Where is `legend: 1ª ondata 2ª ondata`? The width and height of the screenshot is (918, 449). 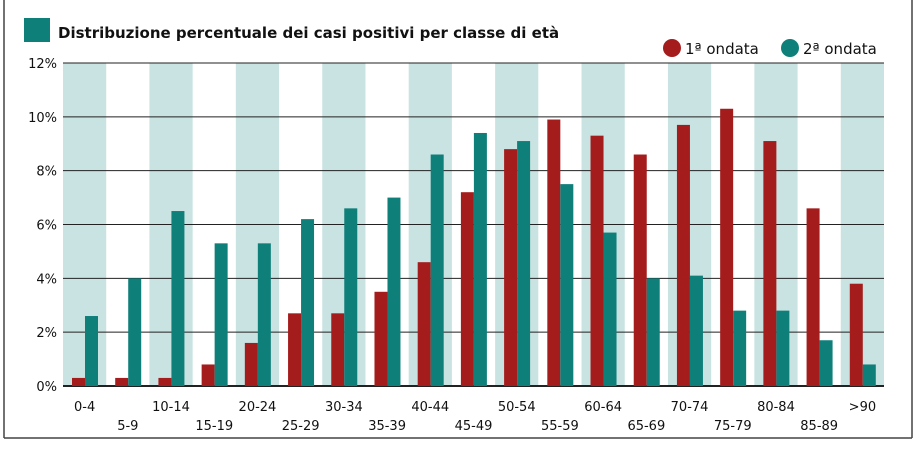 legend: 1ª ondata 2ª ondata is located at coordinates (770, 48).